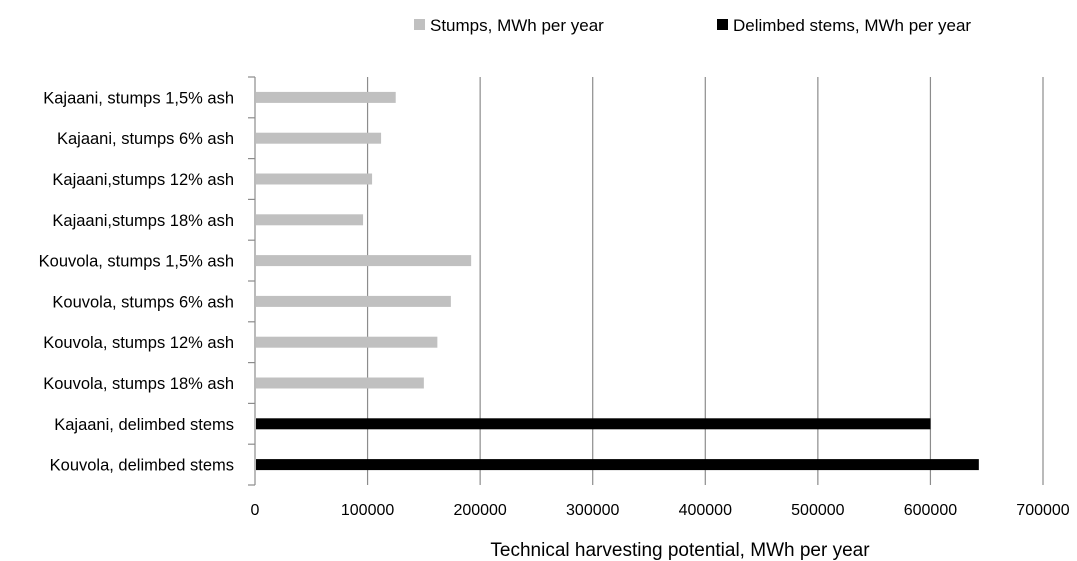  Describe the element at coordinates (143, 221) in the screenshot. I see `y-category-label: Kajaani,stumps 18% ash` at that location.